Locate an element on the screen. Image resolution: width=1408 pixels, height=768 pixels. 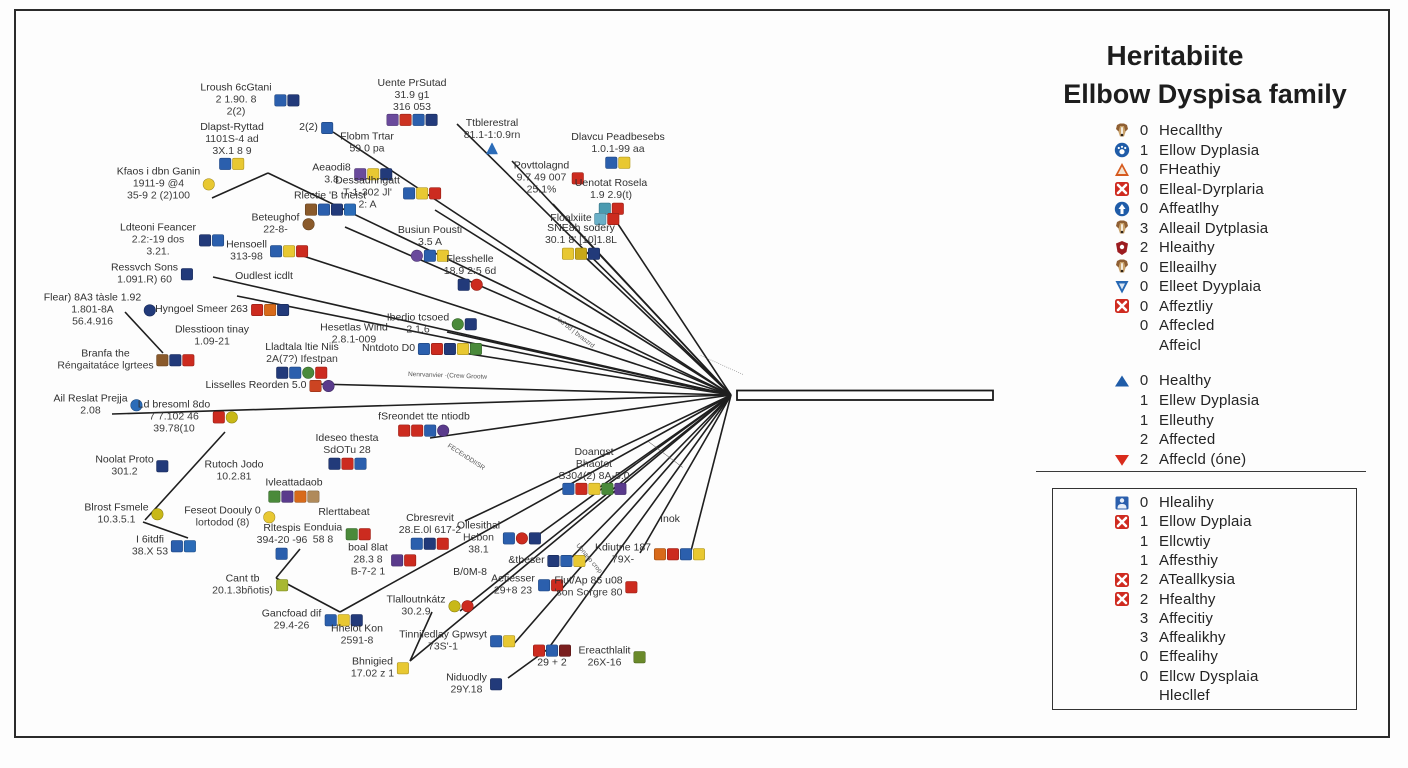
pedigree-node: Tlalloutnkátz 30.2.9 is located at coordinates (430, 605).